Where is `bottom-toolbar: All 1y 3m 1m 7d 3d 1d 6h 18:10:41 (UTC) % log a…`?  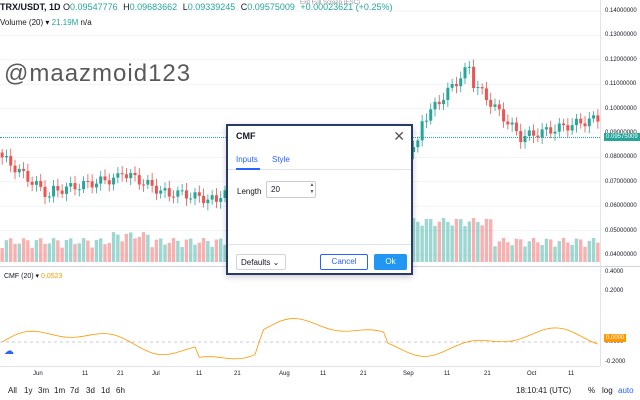
bottom-toolbar: All 1y 3m 1m 7d 3d 1d 6h 18:10:41 (UTC) % log a… is located at coordinates (320, 391).